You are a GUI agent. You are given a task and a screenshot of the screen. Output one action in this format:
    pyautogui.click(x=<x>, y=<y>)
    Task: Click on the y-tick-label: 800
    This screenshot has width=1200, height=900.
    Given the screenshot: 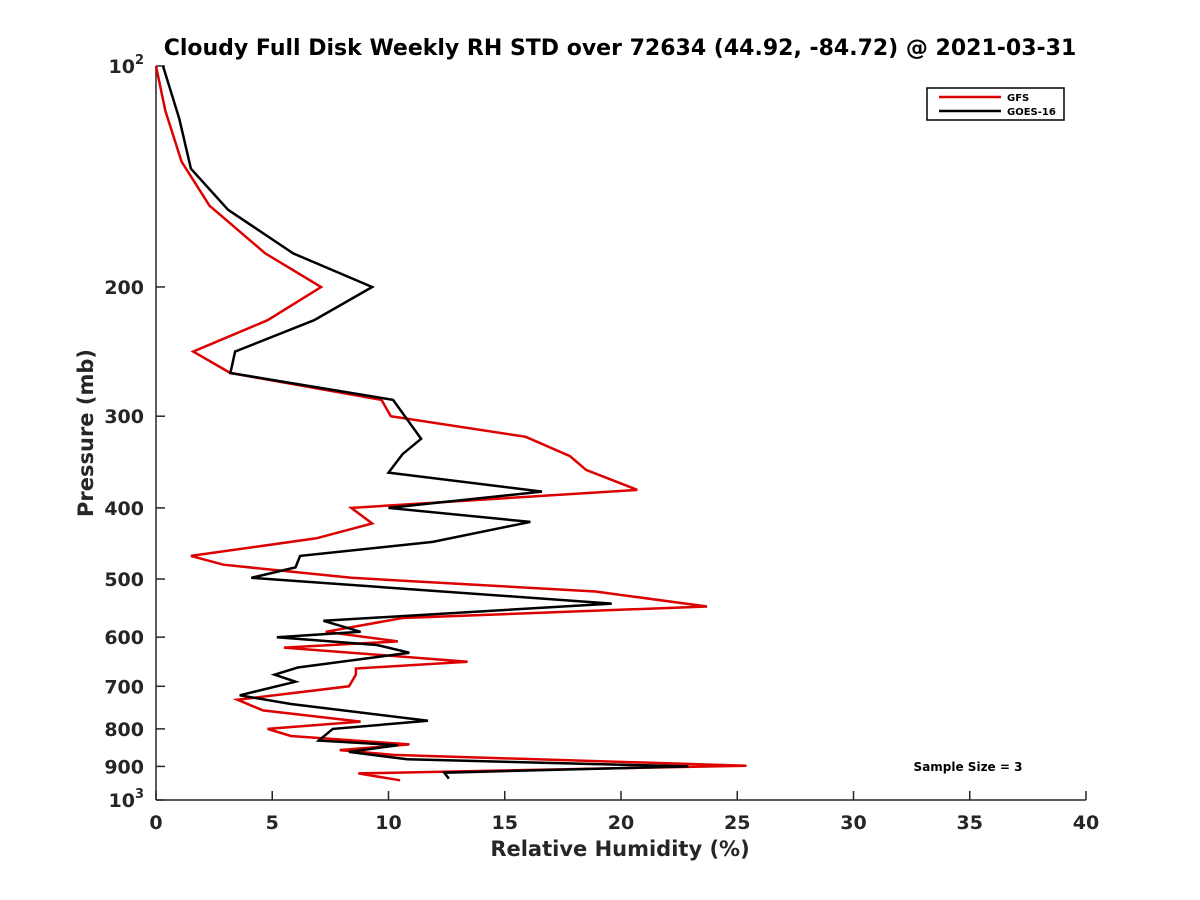 What is the action you would take?
    pyautogui.click(x=124, y=730)
    